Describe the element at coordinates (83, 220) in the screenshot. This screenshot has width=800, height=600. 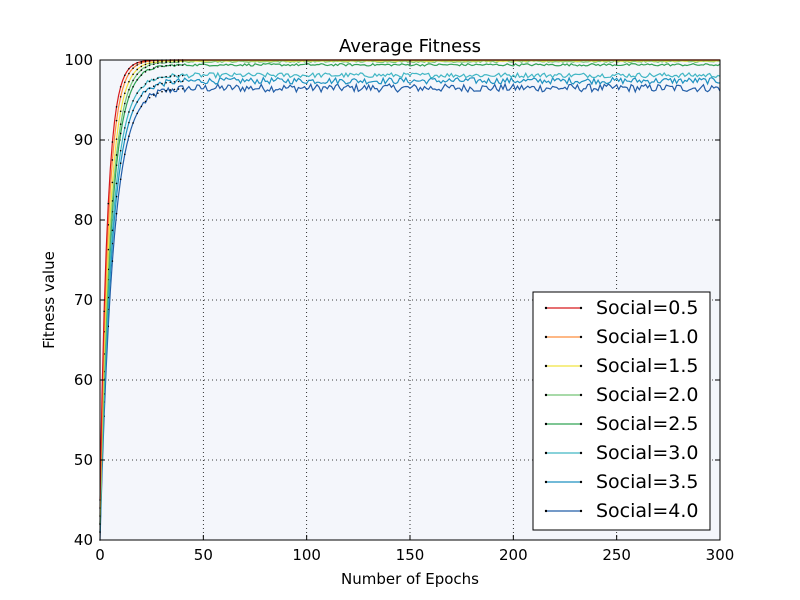
I see `y-tick-label: 80` at that location.